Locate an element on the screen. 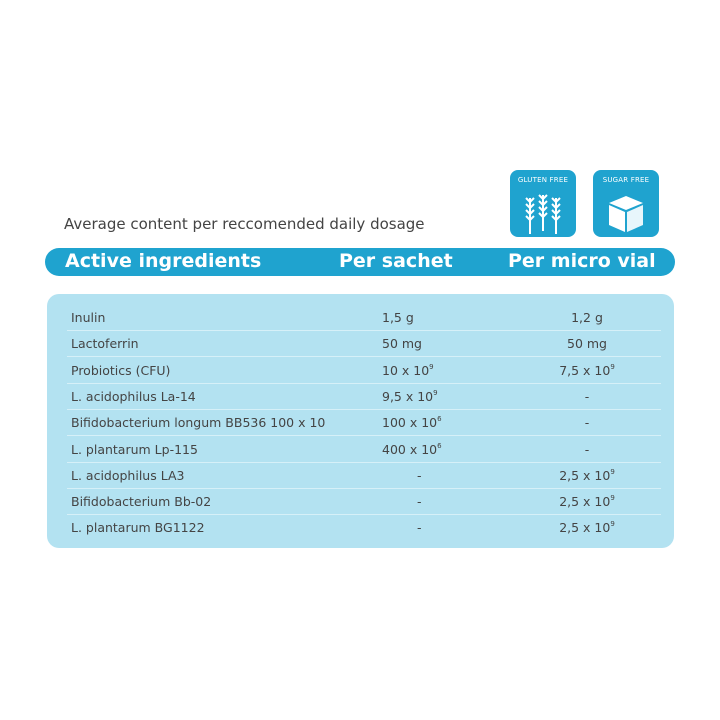  header-per-sachet: Per sachet is located at coordinates (396, 261).